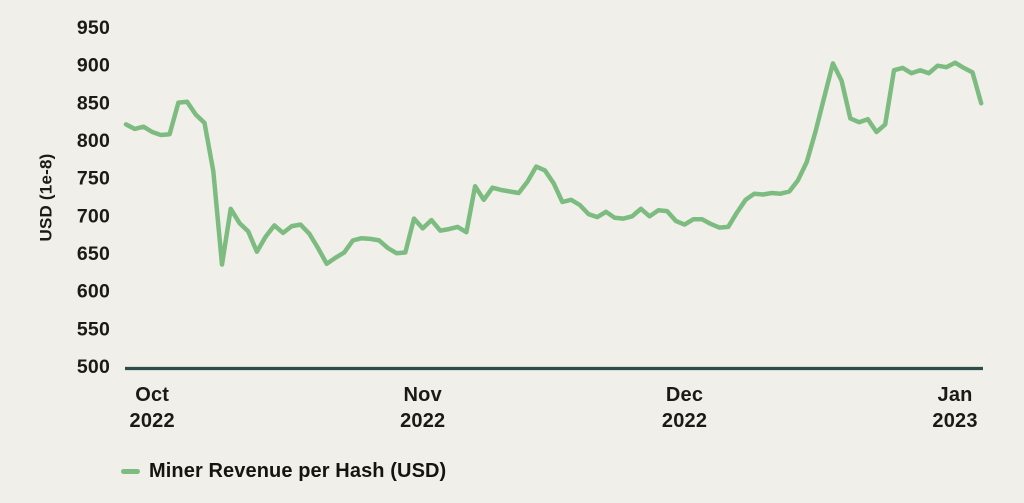 The height and width of the screenshot is (503, 1024). Describe the element at coordinates (93, 66) in the screenshot. I see `y-axis-tick-label: 900` at that location.